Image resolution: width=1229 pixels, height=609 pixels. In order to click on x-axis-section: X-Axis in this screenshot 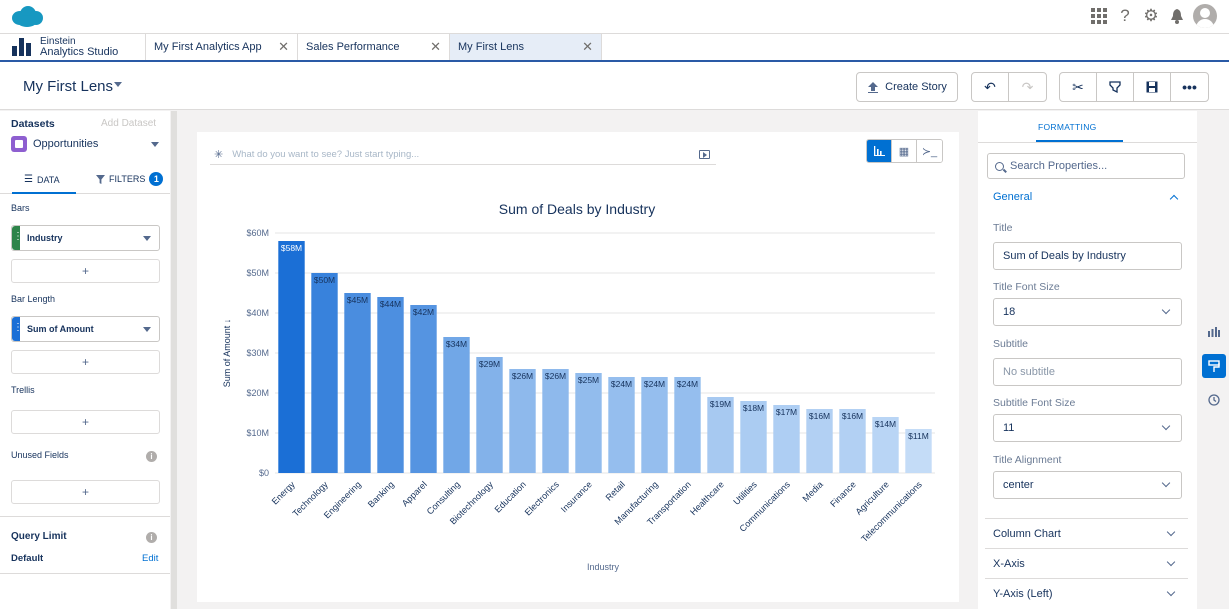, I will do `click(1086, 563)`.